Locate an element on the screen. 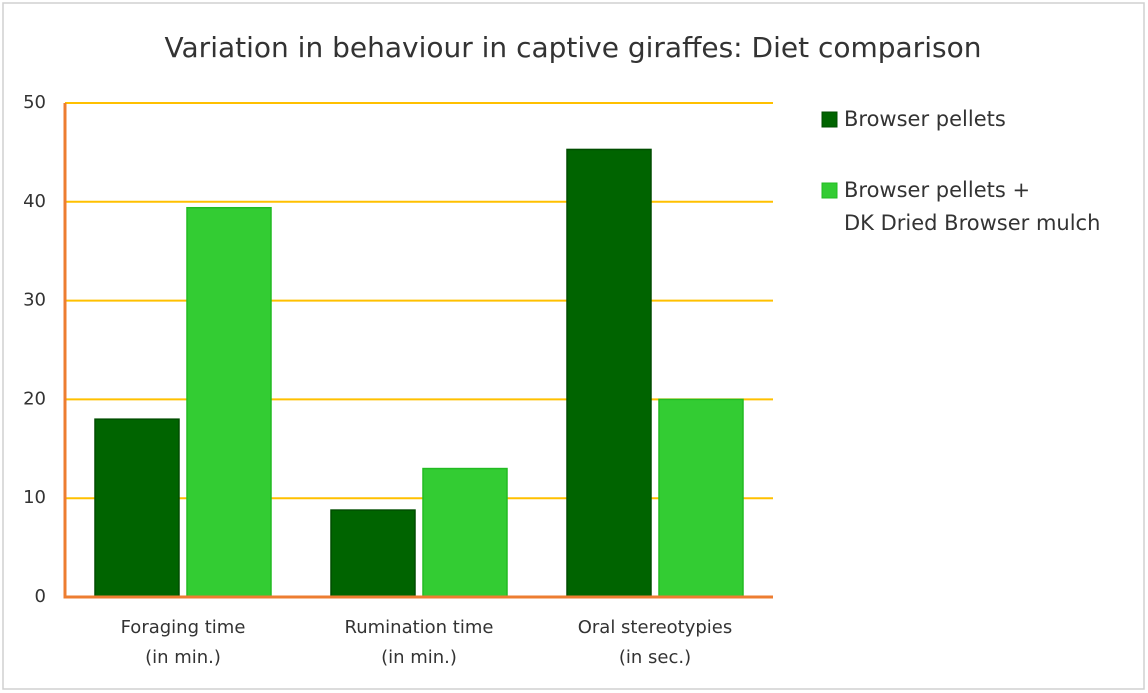 Image resolution: width=1148 pixels, height=693 pixels. y-tick-label: 20 is located at coordinates (34, 398).